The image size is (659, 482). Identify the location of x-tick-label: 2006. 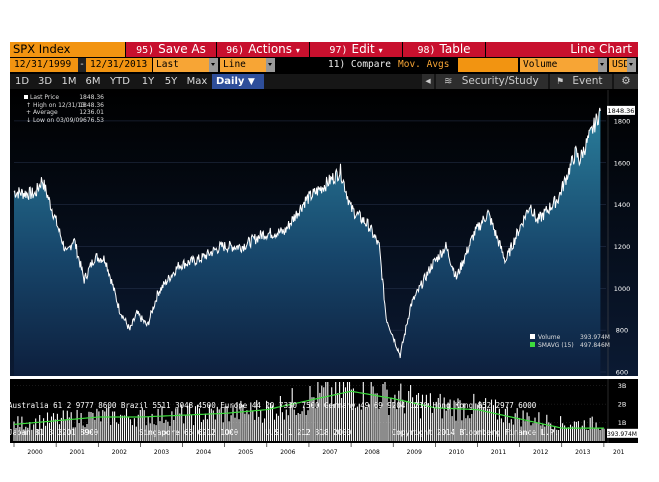
(287, 452).